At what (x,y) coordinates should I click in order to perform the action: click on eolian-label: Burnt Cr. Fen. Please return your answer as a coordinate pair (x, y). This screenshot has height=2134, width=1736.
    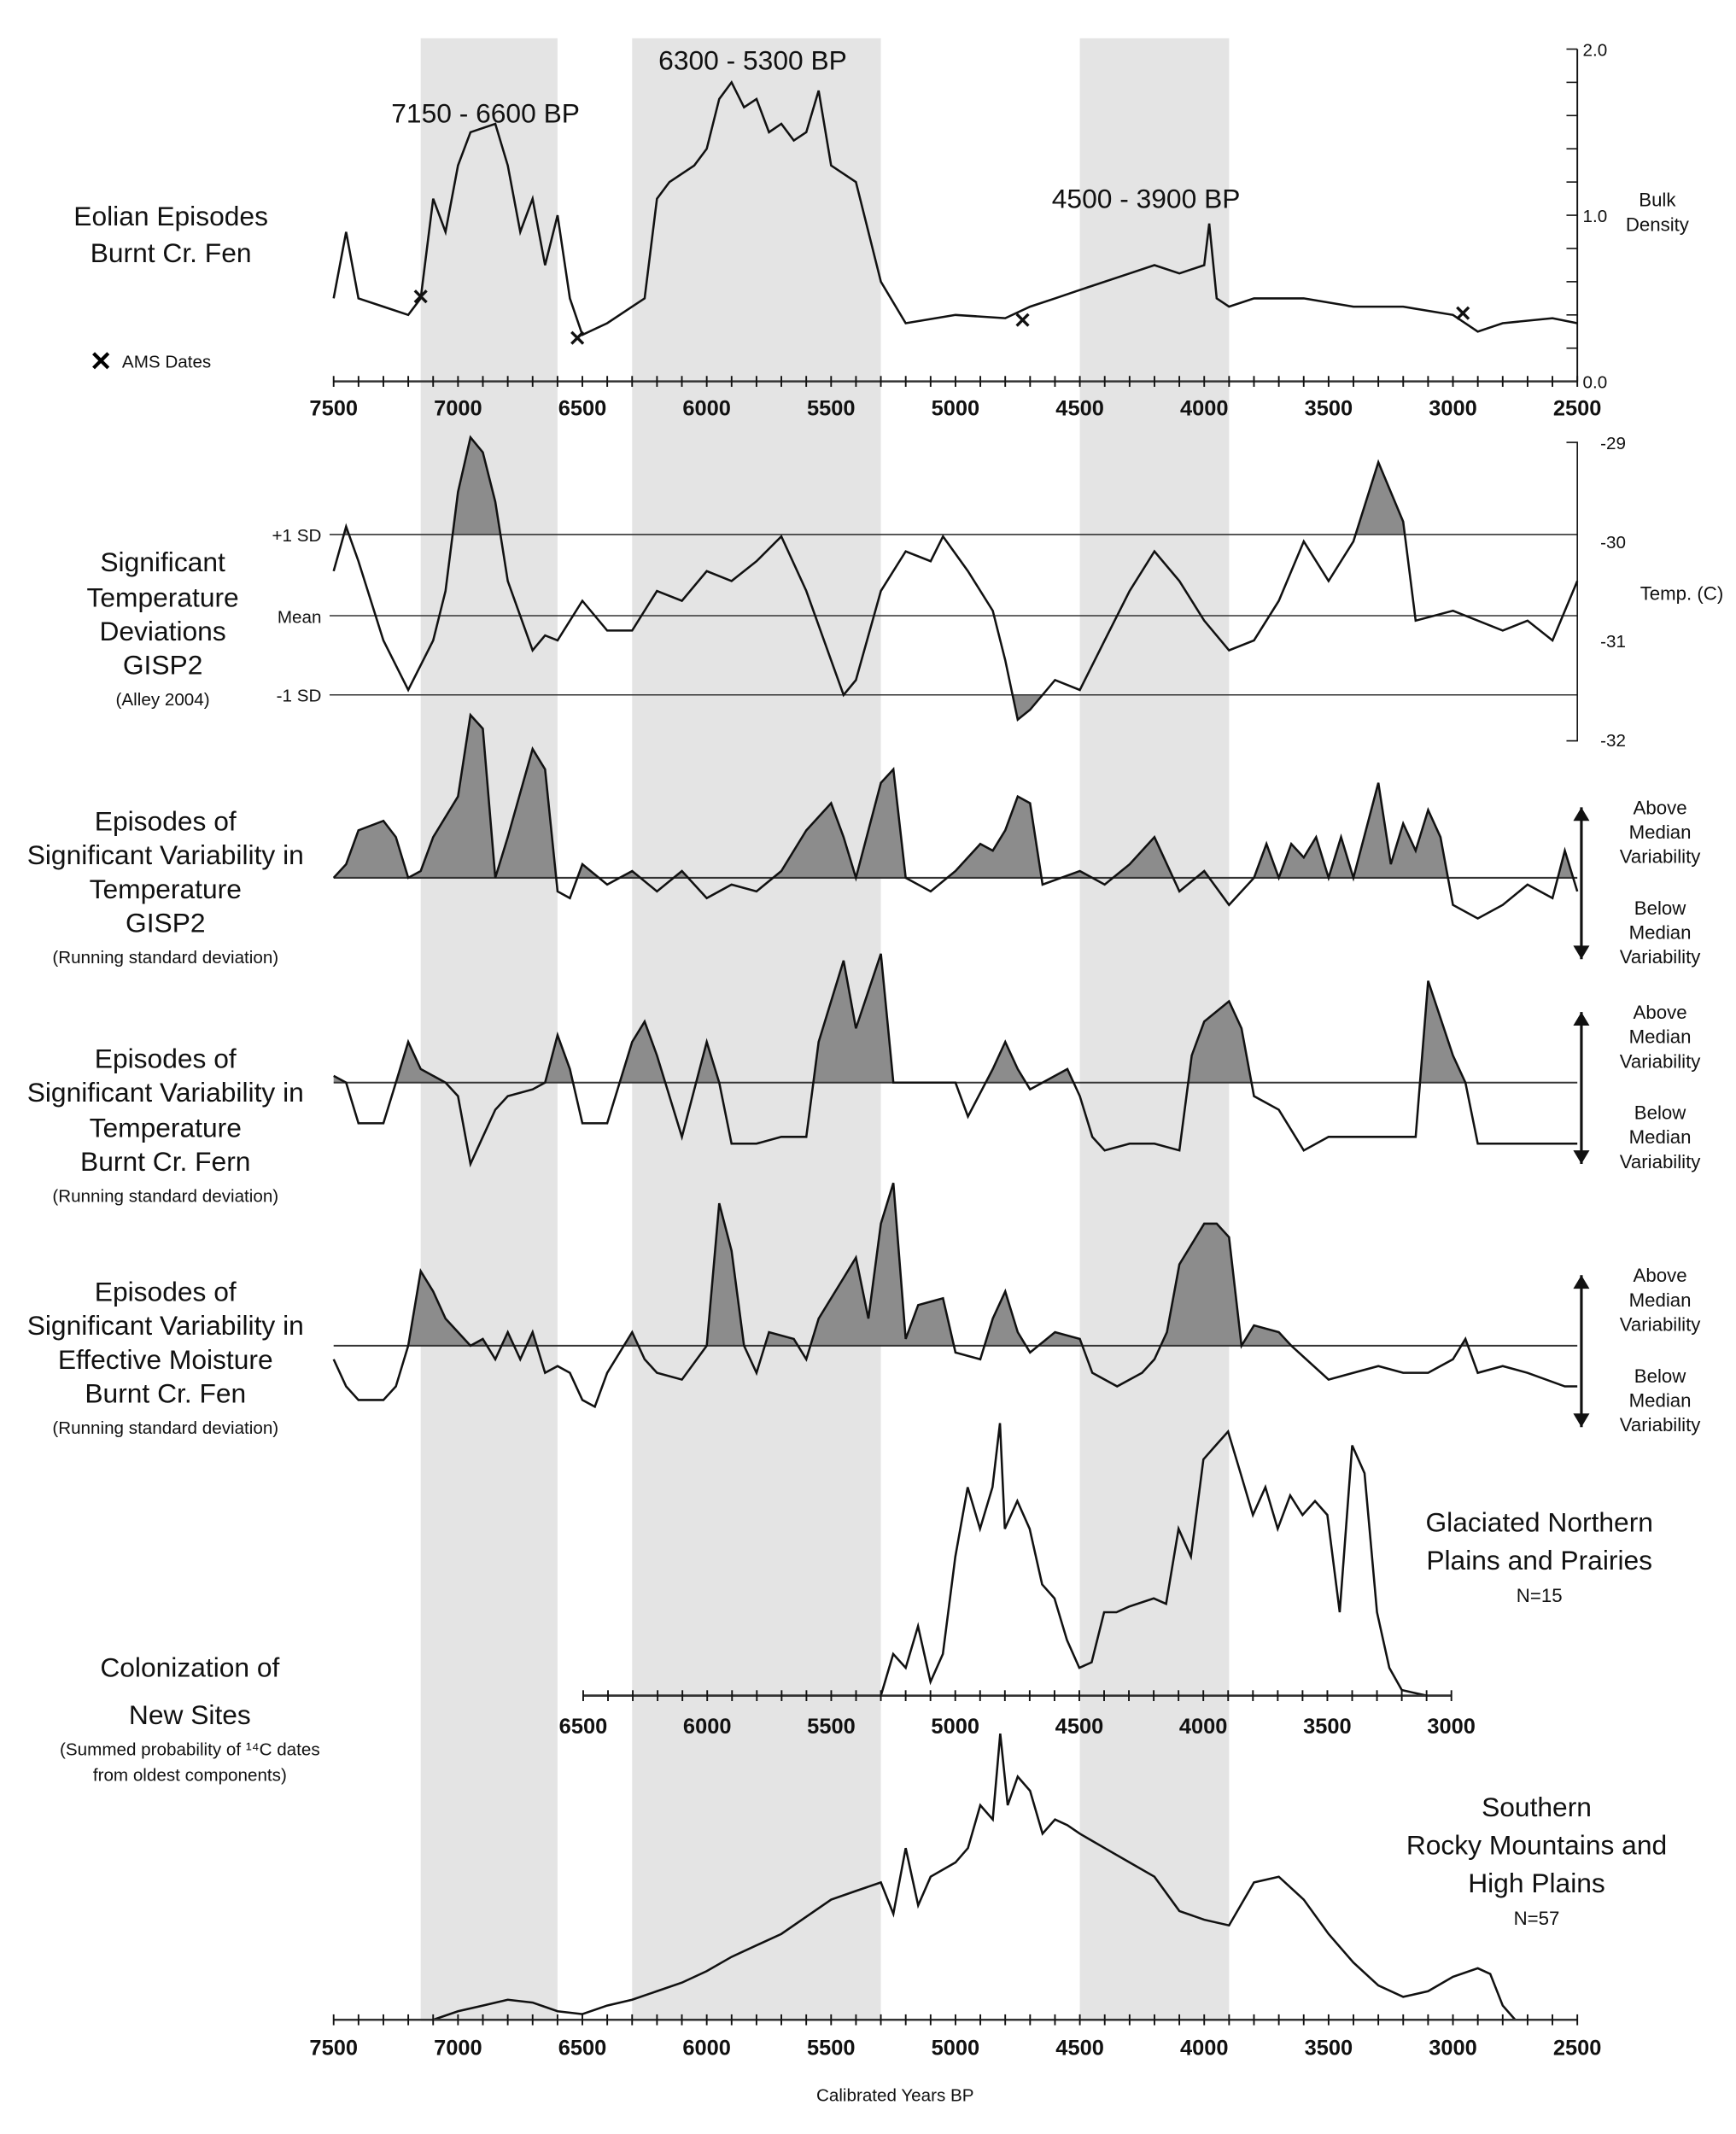
    Looking at the image, I should click on (171, 252).